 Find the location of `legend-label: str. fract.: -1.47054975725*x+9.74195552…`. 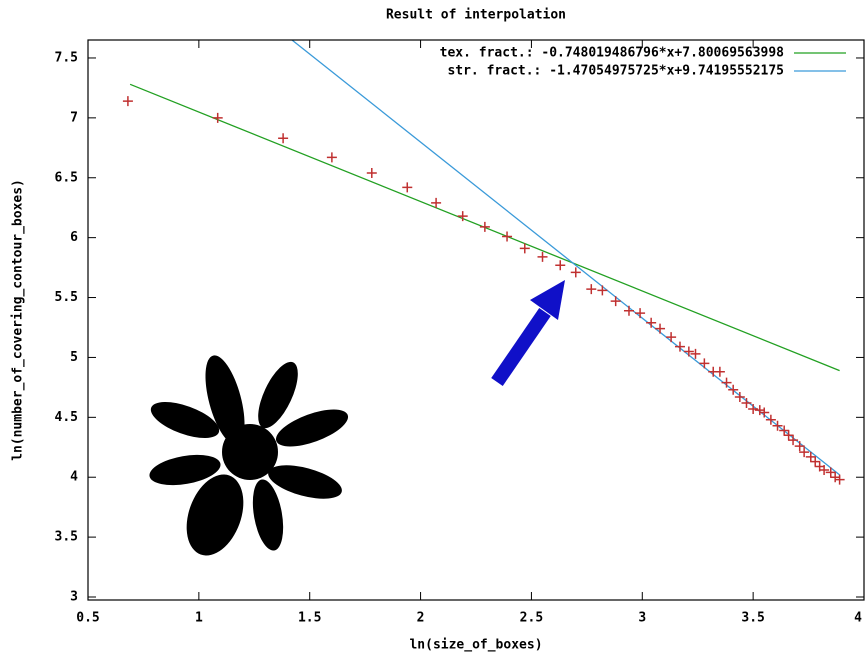

legend-label: str. fract.: -1.47054975725*x+9.74195552… is located at coordinates (615, 71).